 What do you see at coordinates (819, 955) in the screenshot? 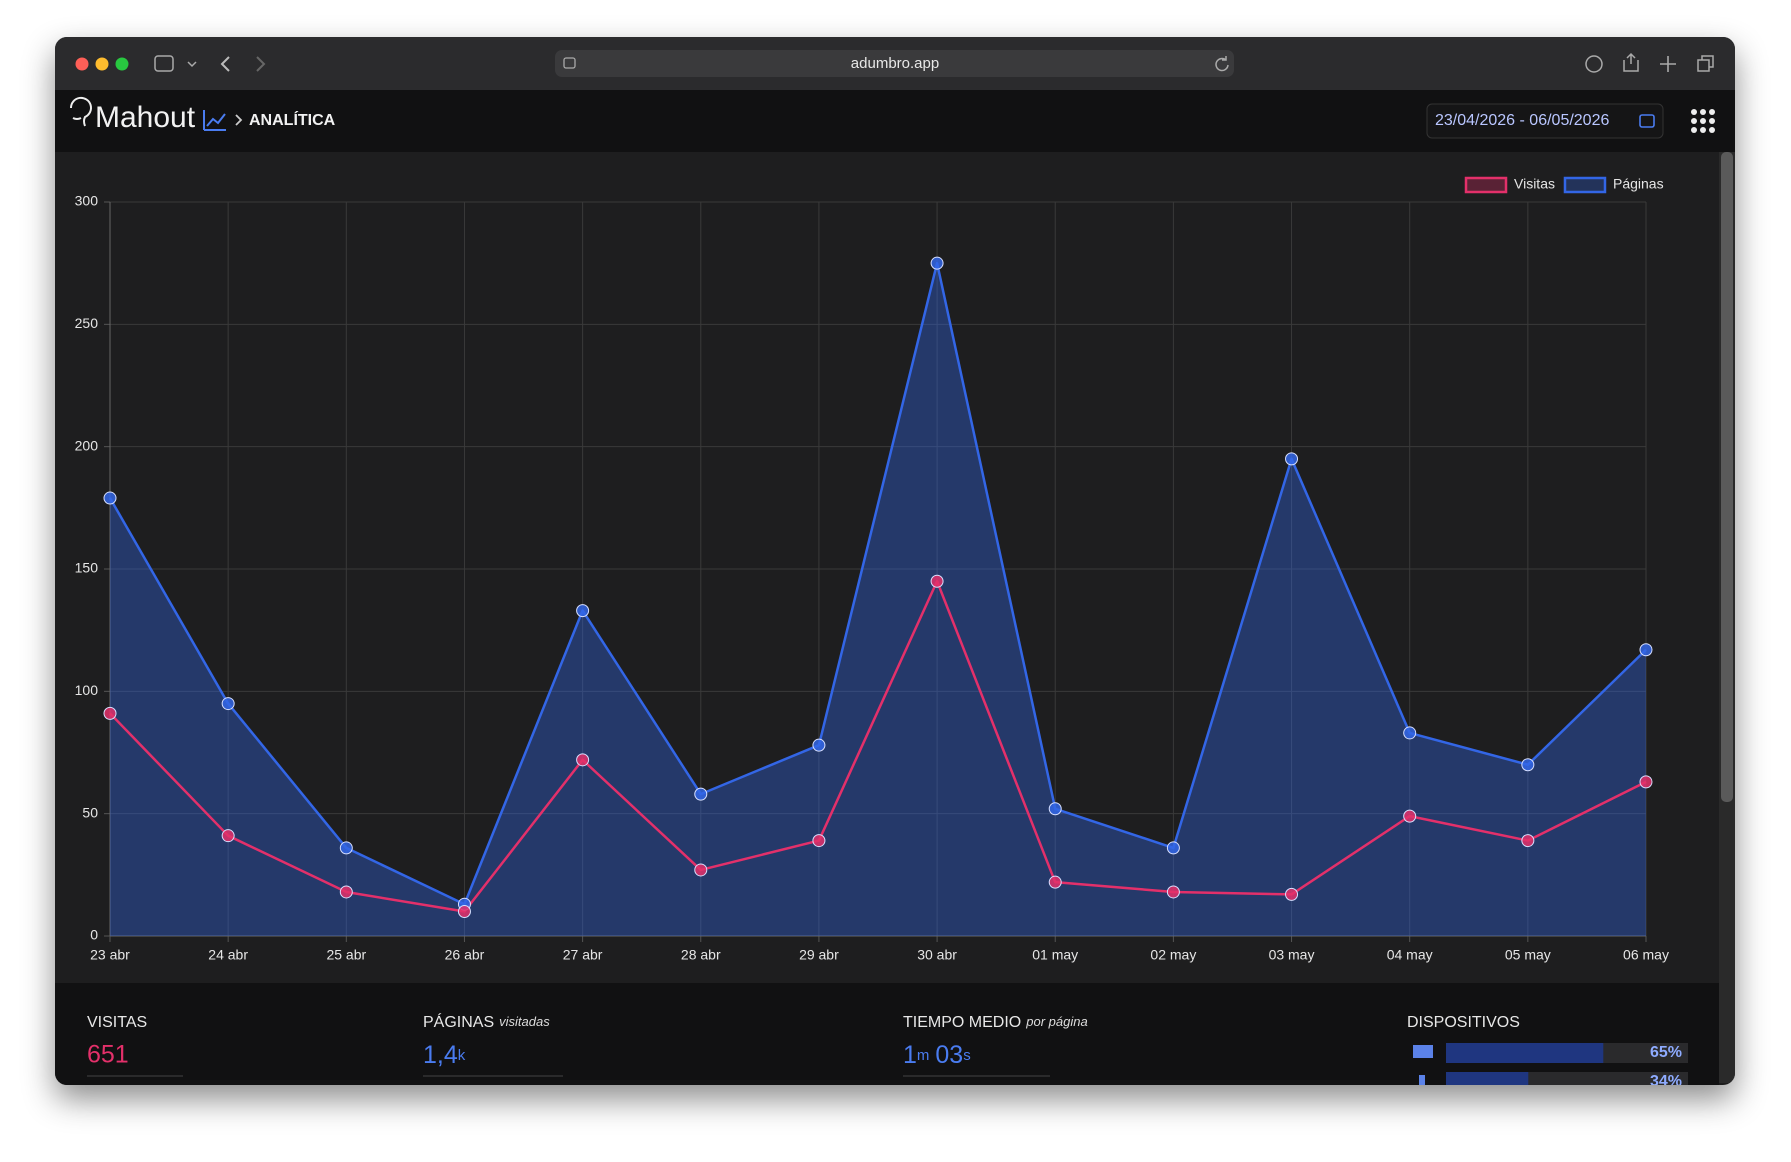
I see `x-tick-label: 29 abr` at bounding box center [819, 955].